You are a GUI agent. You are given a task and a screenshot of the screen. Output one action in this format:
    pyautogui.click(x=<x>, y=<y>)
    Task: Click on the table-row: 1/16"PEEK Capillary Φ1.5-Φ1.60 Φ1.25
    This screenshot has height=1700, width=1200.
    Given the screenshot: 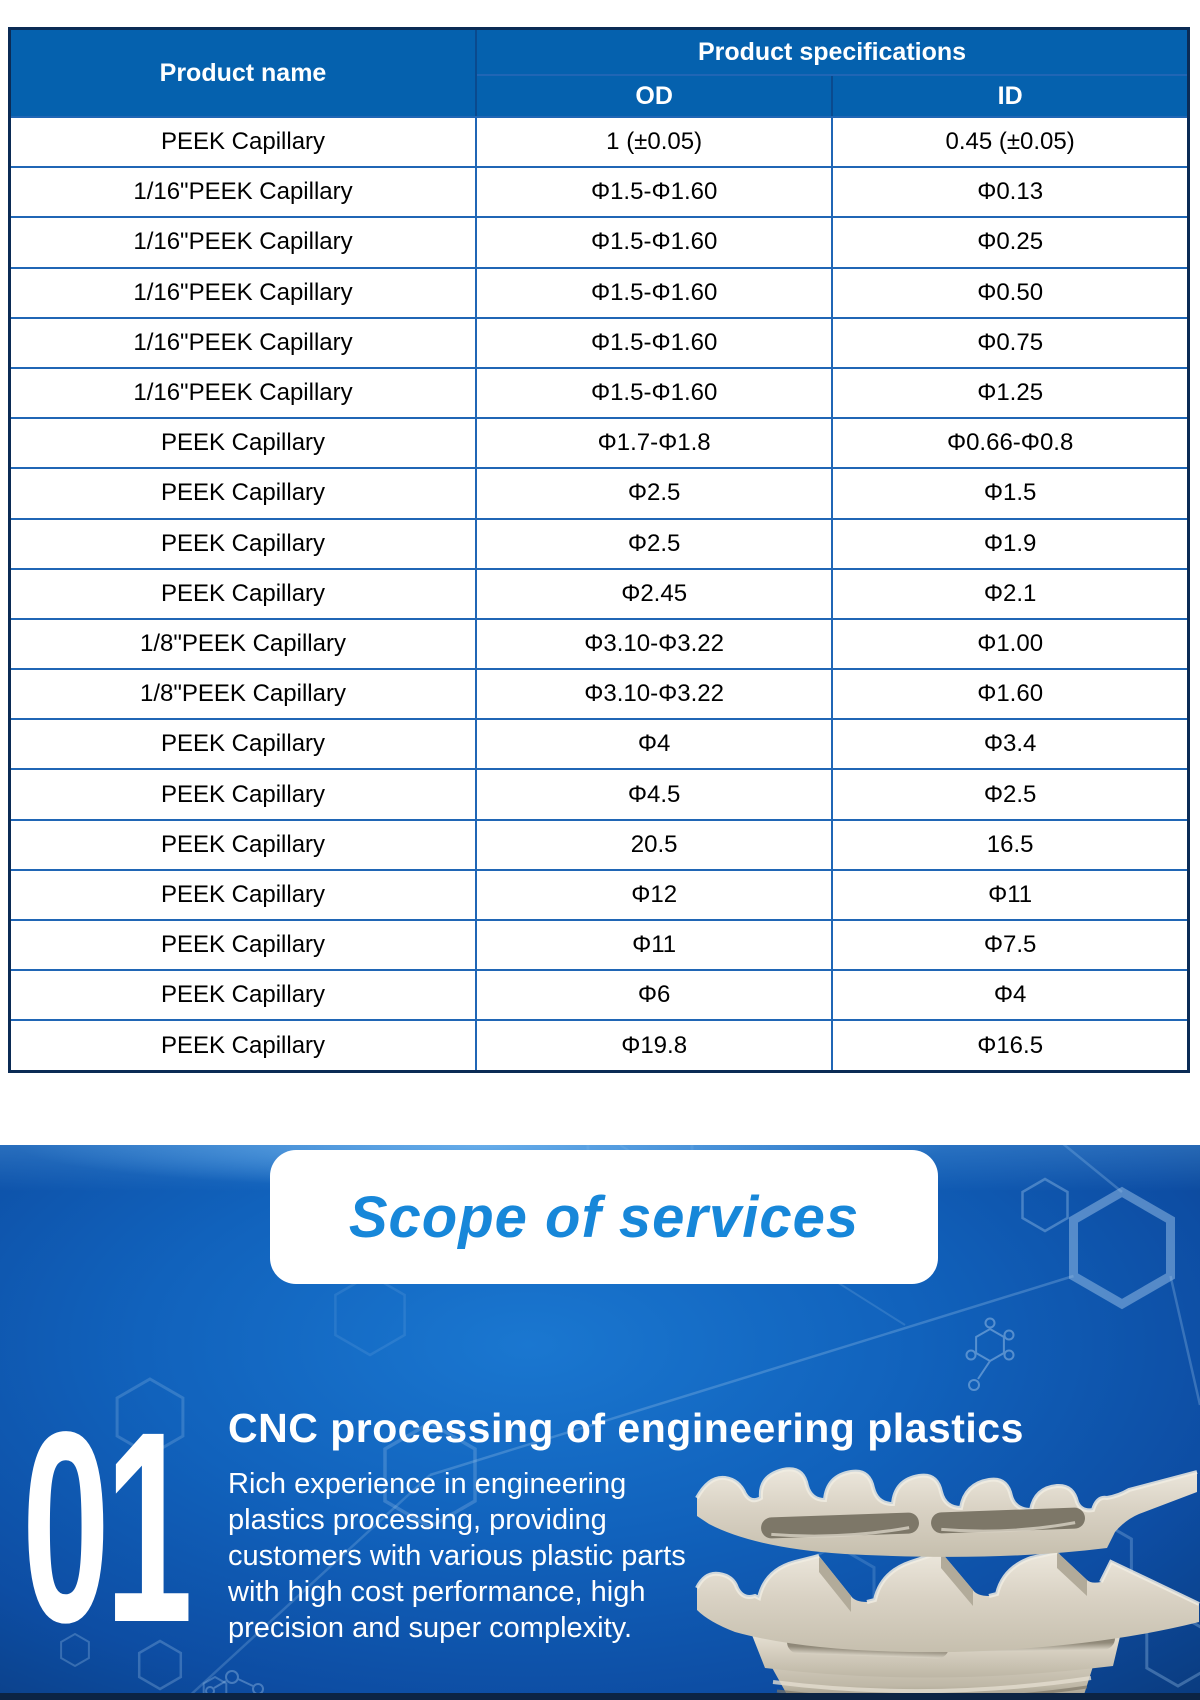 What is the action you would take?
    pyautogui.click(x=599, y=393)
    